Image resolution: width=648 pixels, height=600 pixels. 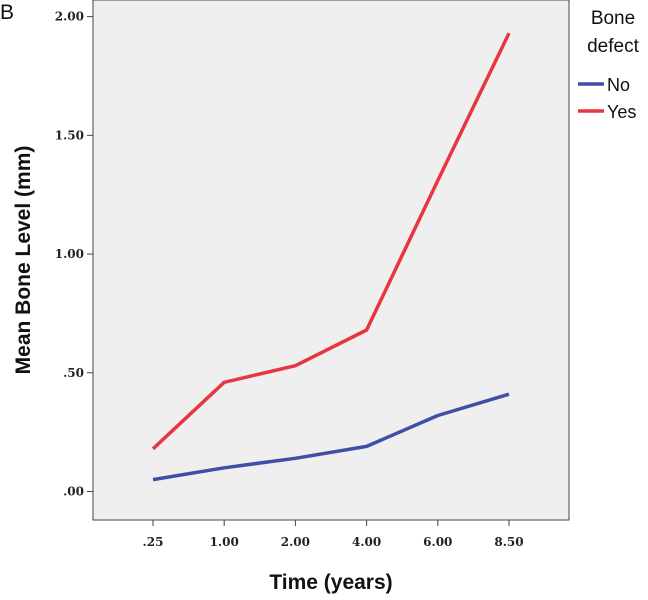 What do you see at coordinates (7, 12) in the screenshot?
I see `panel-label: B` at bounding box center [7, 12].